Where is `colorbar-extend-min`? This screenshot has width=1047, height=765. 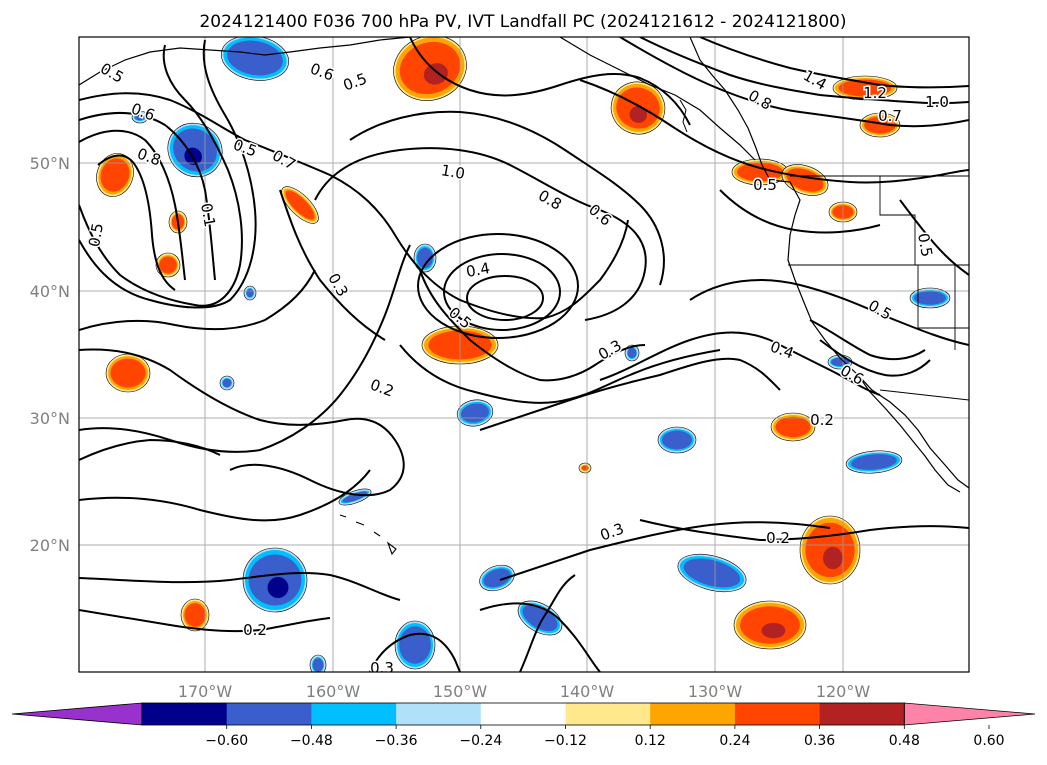
colorbar-extend-min is located at coordinates (77, 714).